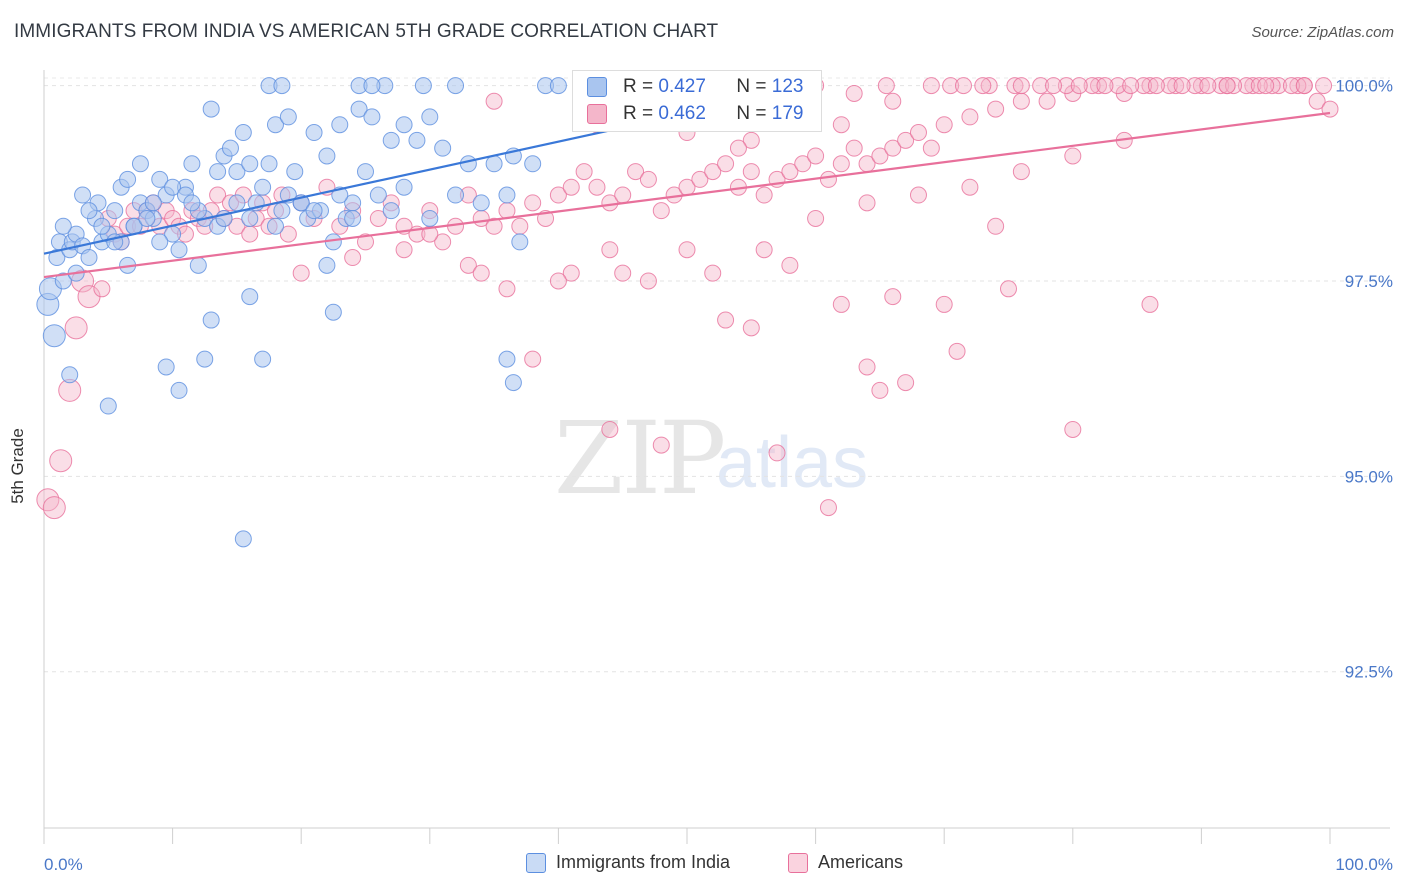 The image size is (1406, 892). I want to click on r-label: R =, so click(641, 113).